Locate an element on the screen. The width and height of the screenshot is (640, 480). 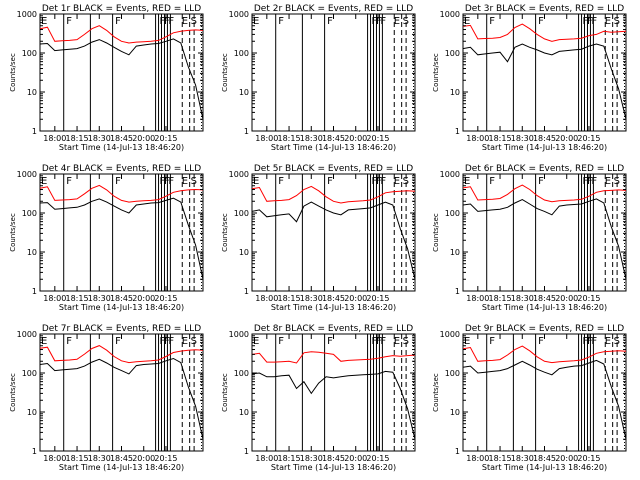
panel-title: Det 4r BLACK = Events, RED = LLD is located at coordinates (121, 169).